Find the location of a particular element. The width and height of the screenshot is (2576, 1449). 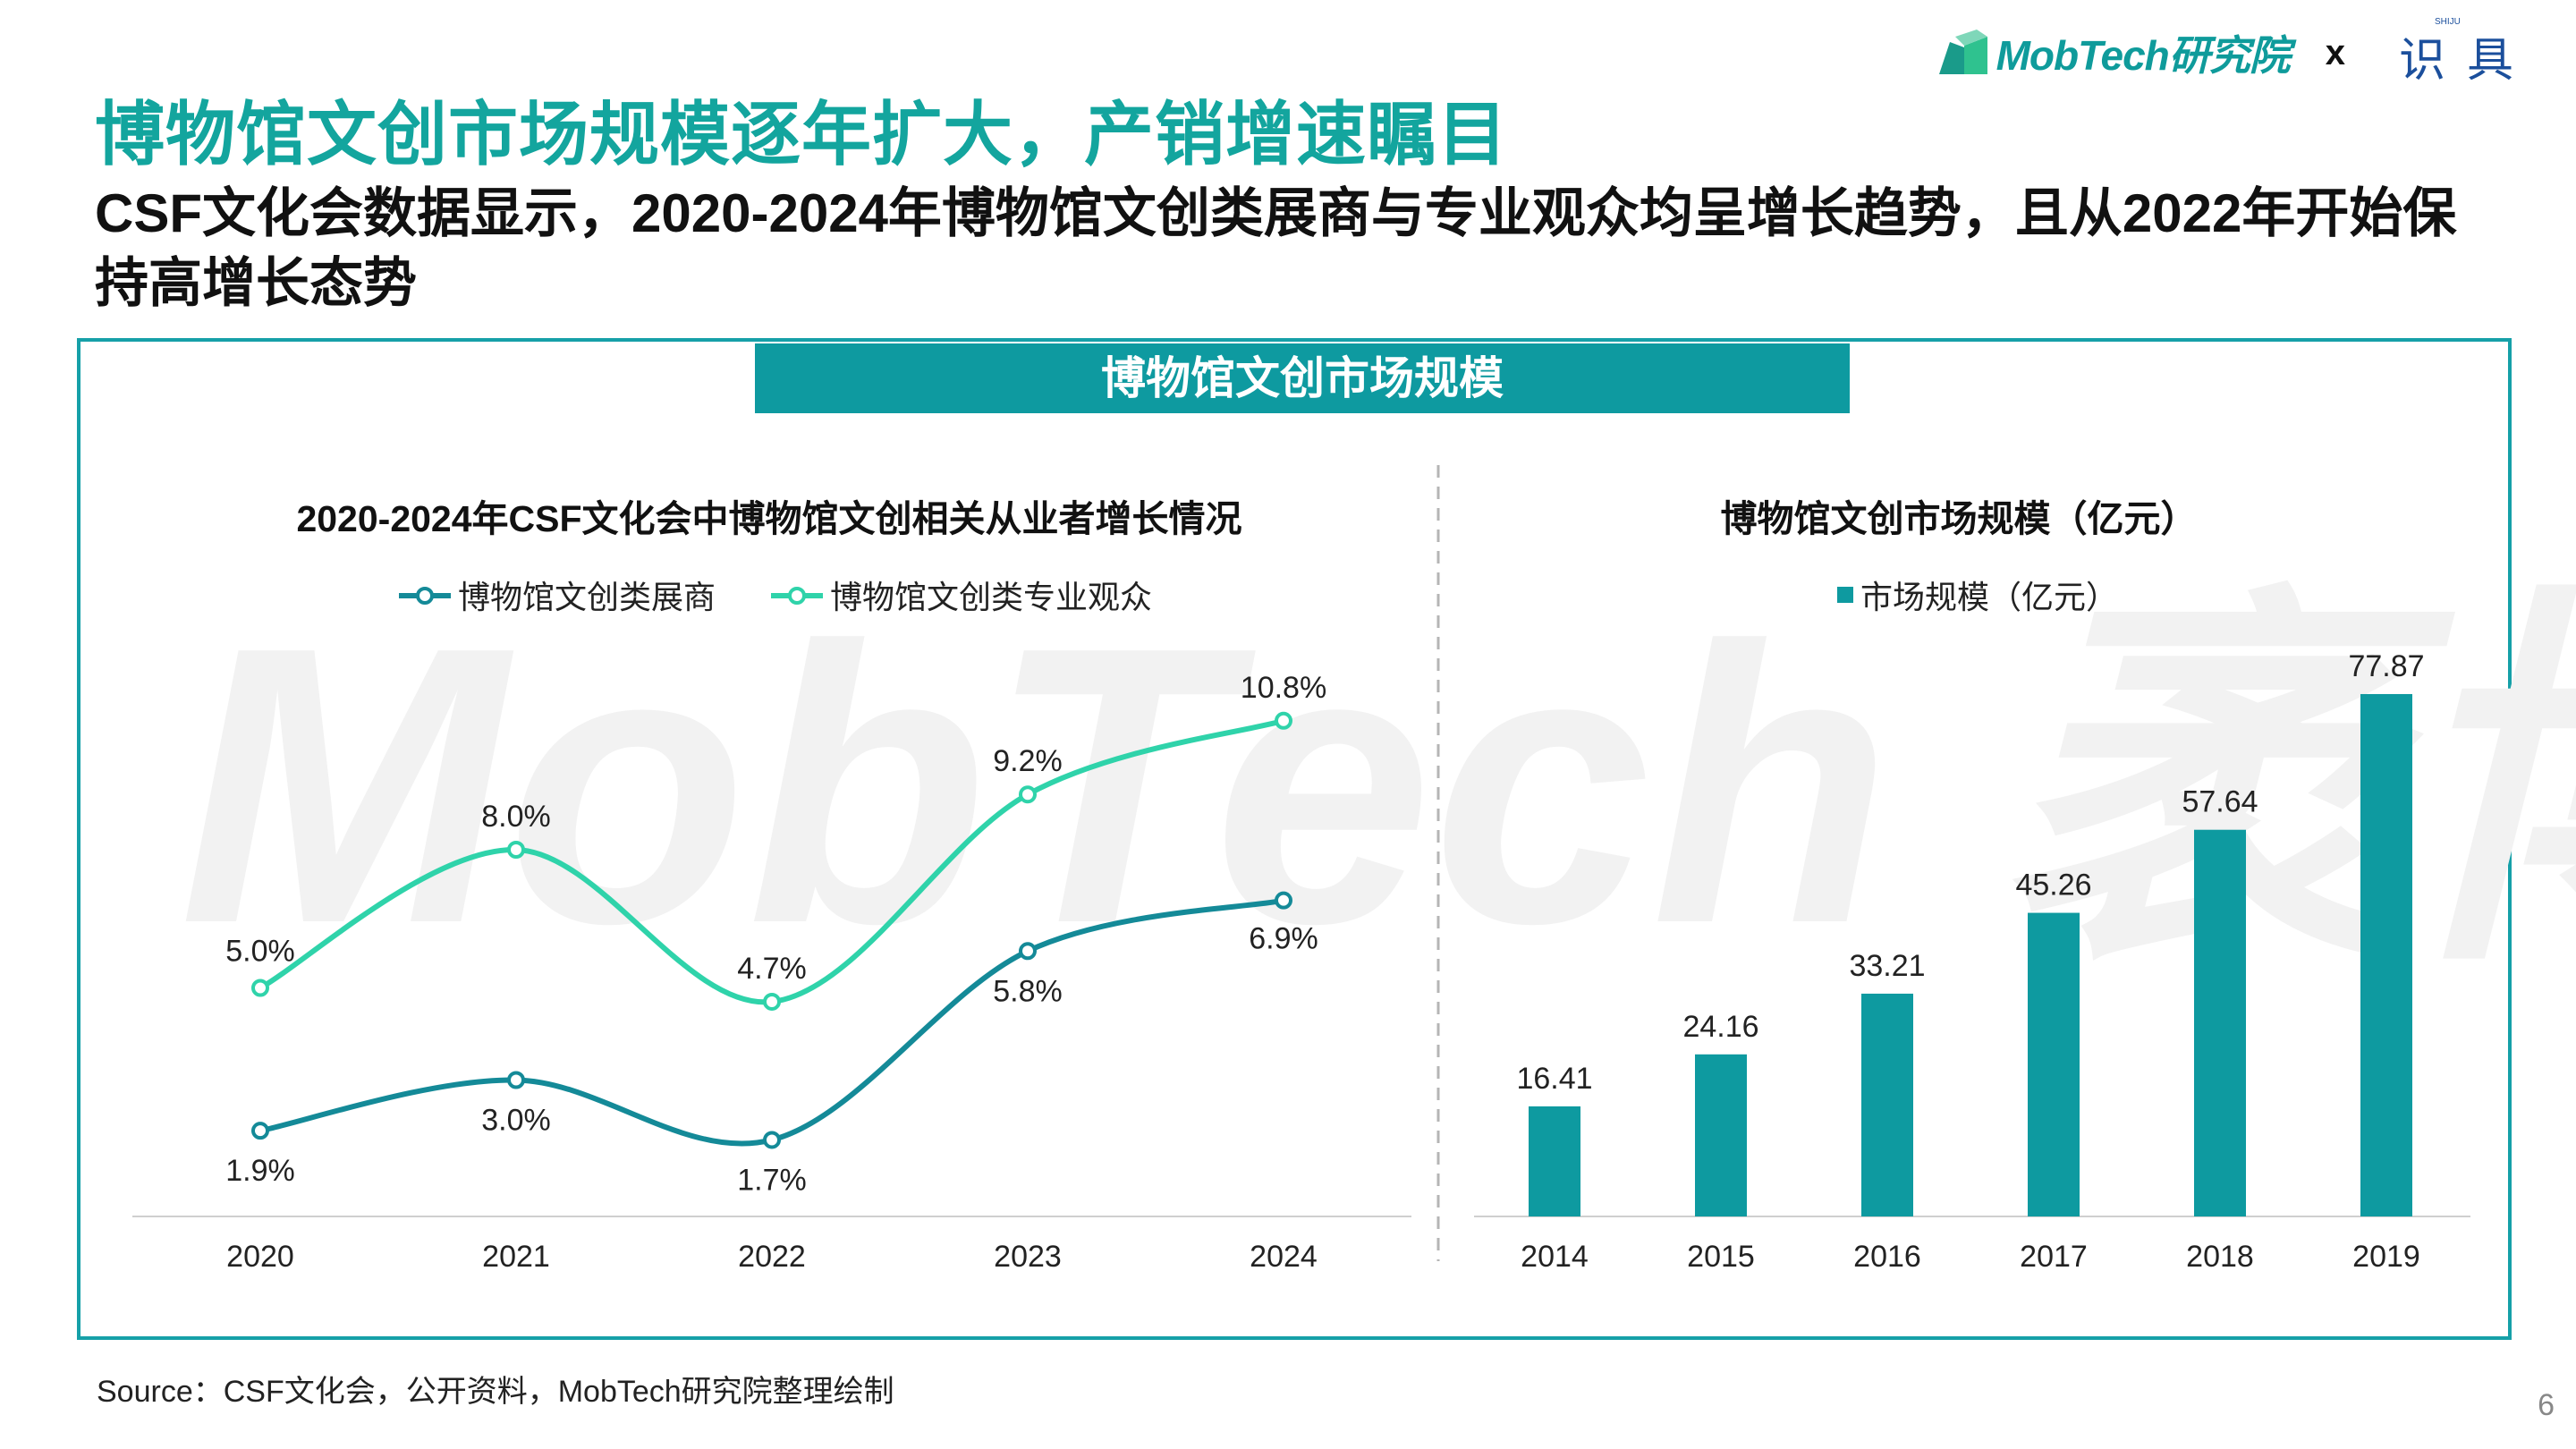

partner-logo: SHIJU 识具 is located at coordinates (2457, 53).